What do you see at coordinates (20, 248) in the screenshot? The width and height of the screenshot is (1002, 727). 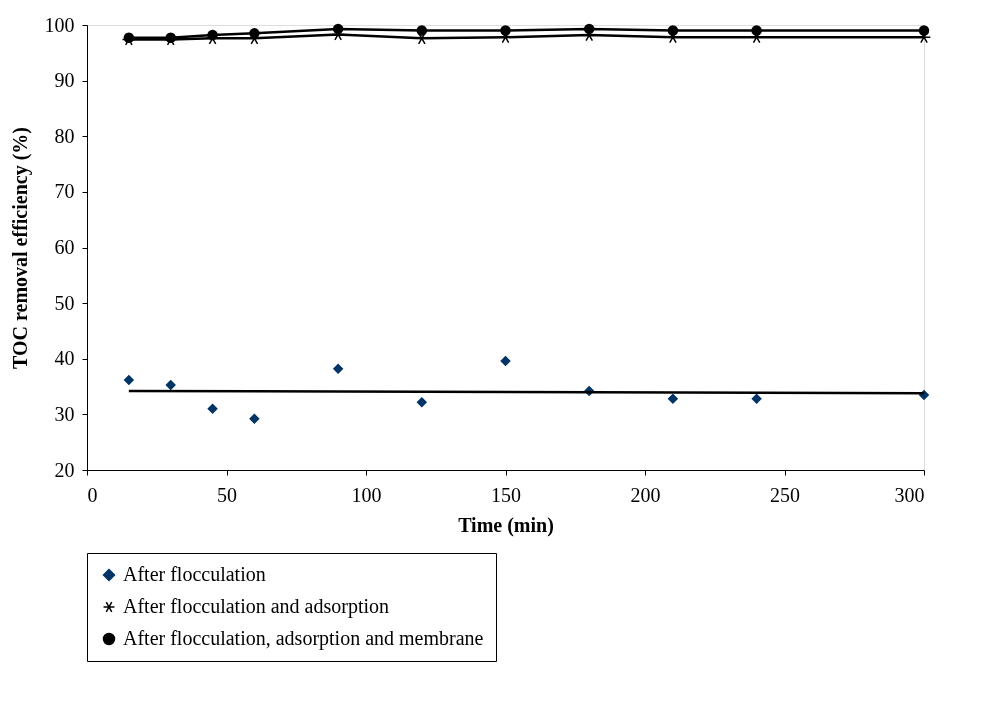 I see `y-axis-title: TOC removal efficiency (%)` at bounding box center [20, 248].